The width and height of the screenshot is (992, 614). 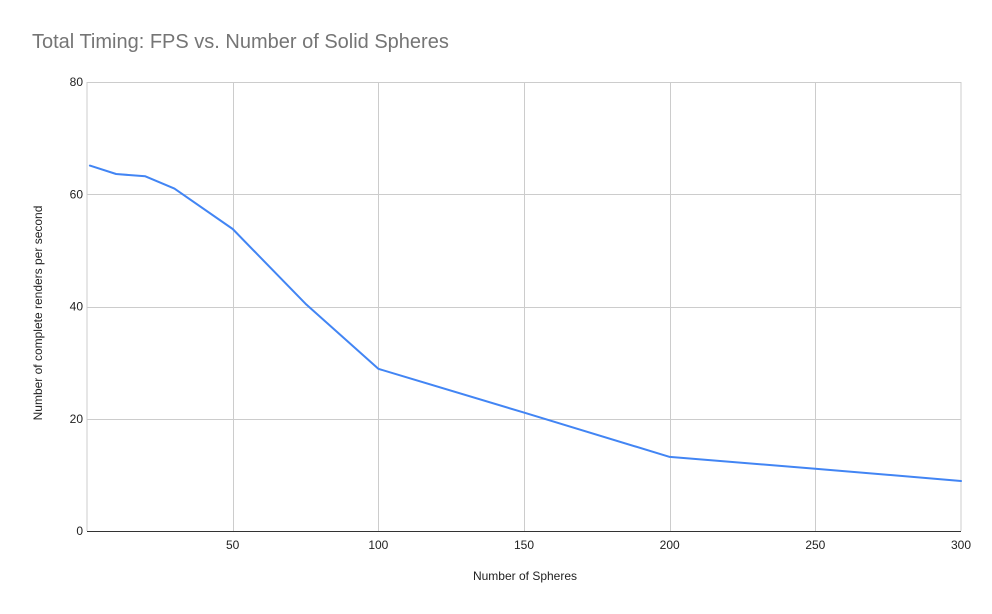 What do you see at coordinates (77, 419) in the screenshot?
I see `y-tick-label: 20` at bounding box center [77, 419].